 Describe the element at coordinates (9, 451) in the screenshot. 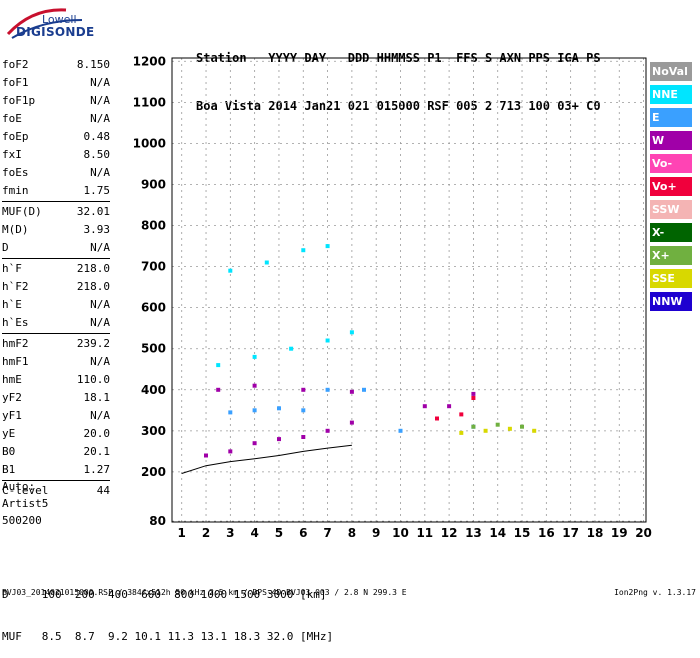

I see `param-label: B0` at that location.